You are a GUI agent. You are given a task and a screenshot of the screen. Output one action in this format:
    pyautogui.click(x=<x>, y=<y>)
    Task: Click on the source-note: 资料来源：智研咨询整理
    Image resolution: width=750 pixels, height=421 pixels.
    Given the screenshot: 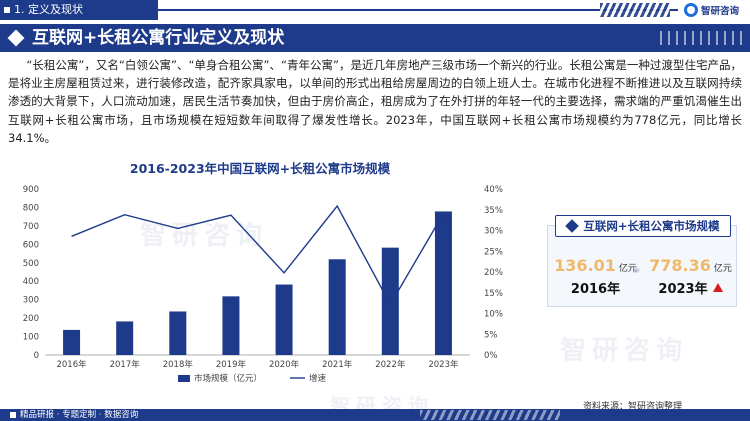 What is the action you would take?
    pyautogui.click(x=633, y=407)
    